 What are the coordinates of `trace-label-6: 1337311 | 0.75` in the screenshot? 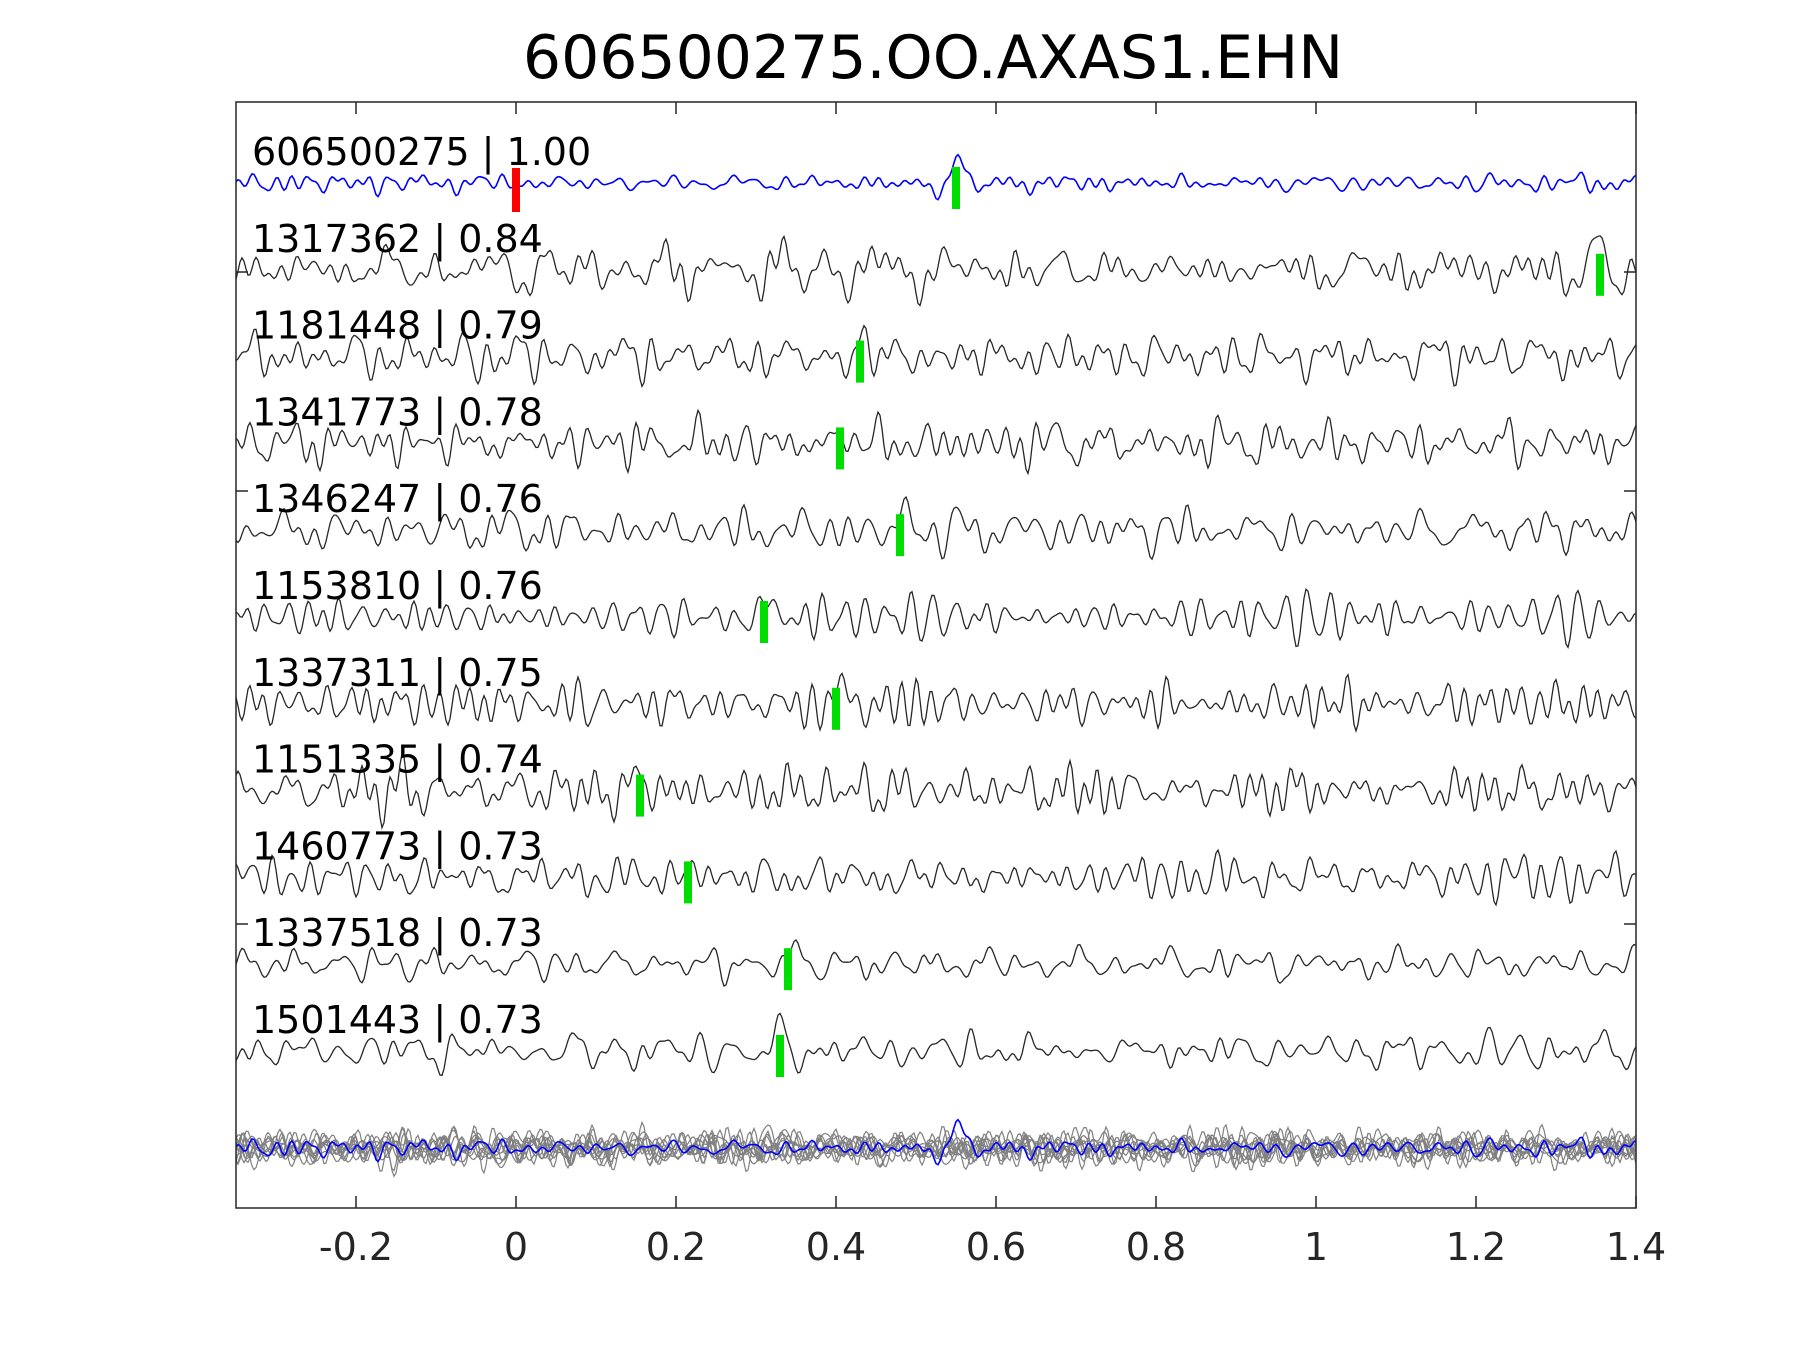 It's located at (397, 673).